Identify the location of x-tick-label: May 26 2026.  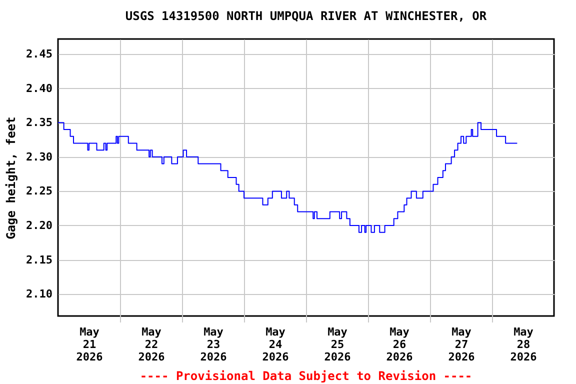
(400, 345).